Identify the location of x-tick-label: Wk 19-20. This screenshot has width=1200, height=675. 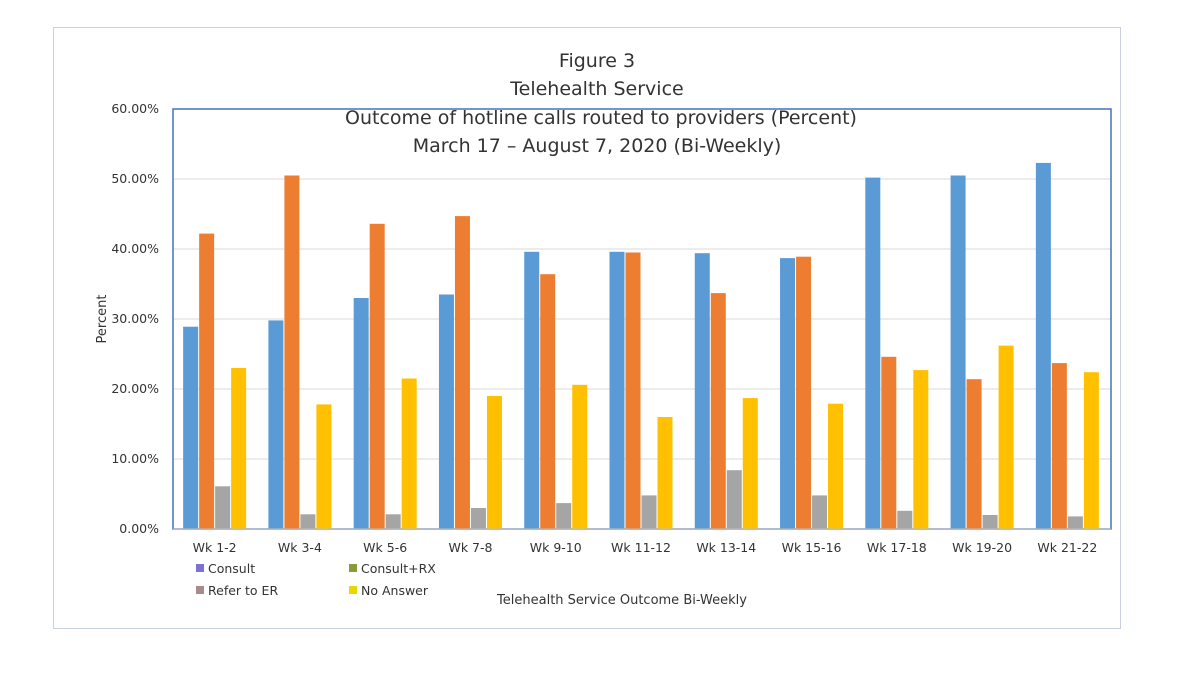
(982, 547).